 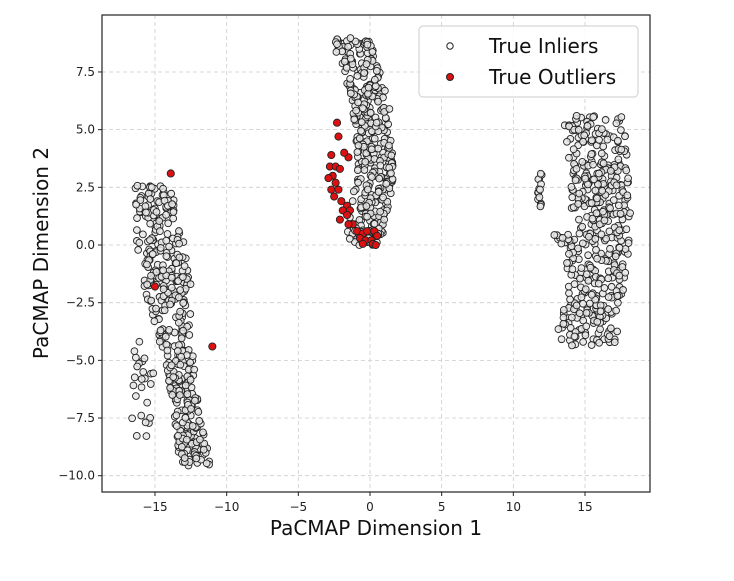 I want to click on y-tick-label: −10.0, so click(x=76, y=476).